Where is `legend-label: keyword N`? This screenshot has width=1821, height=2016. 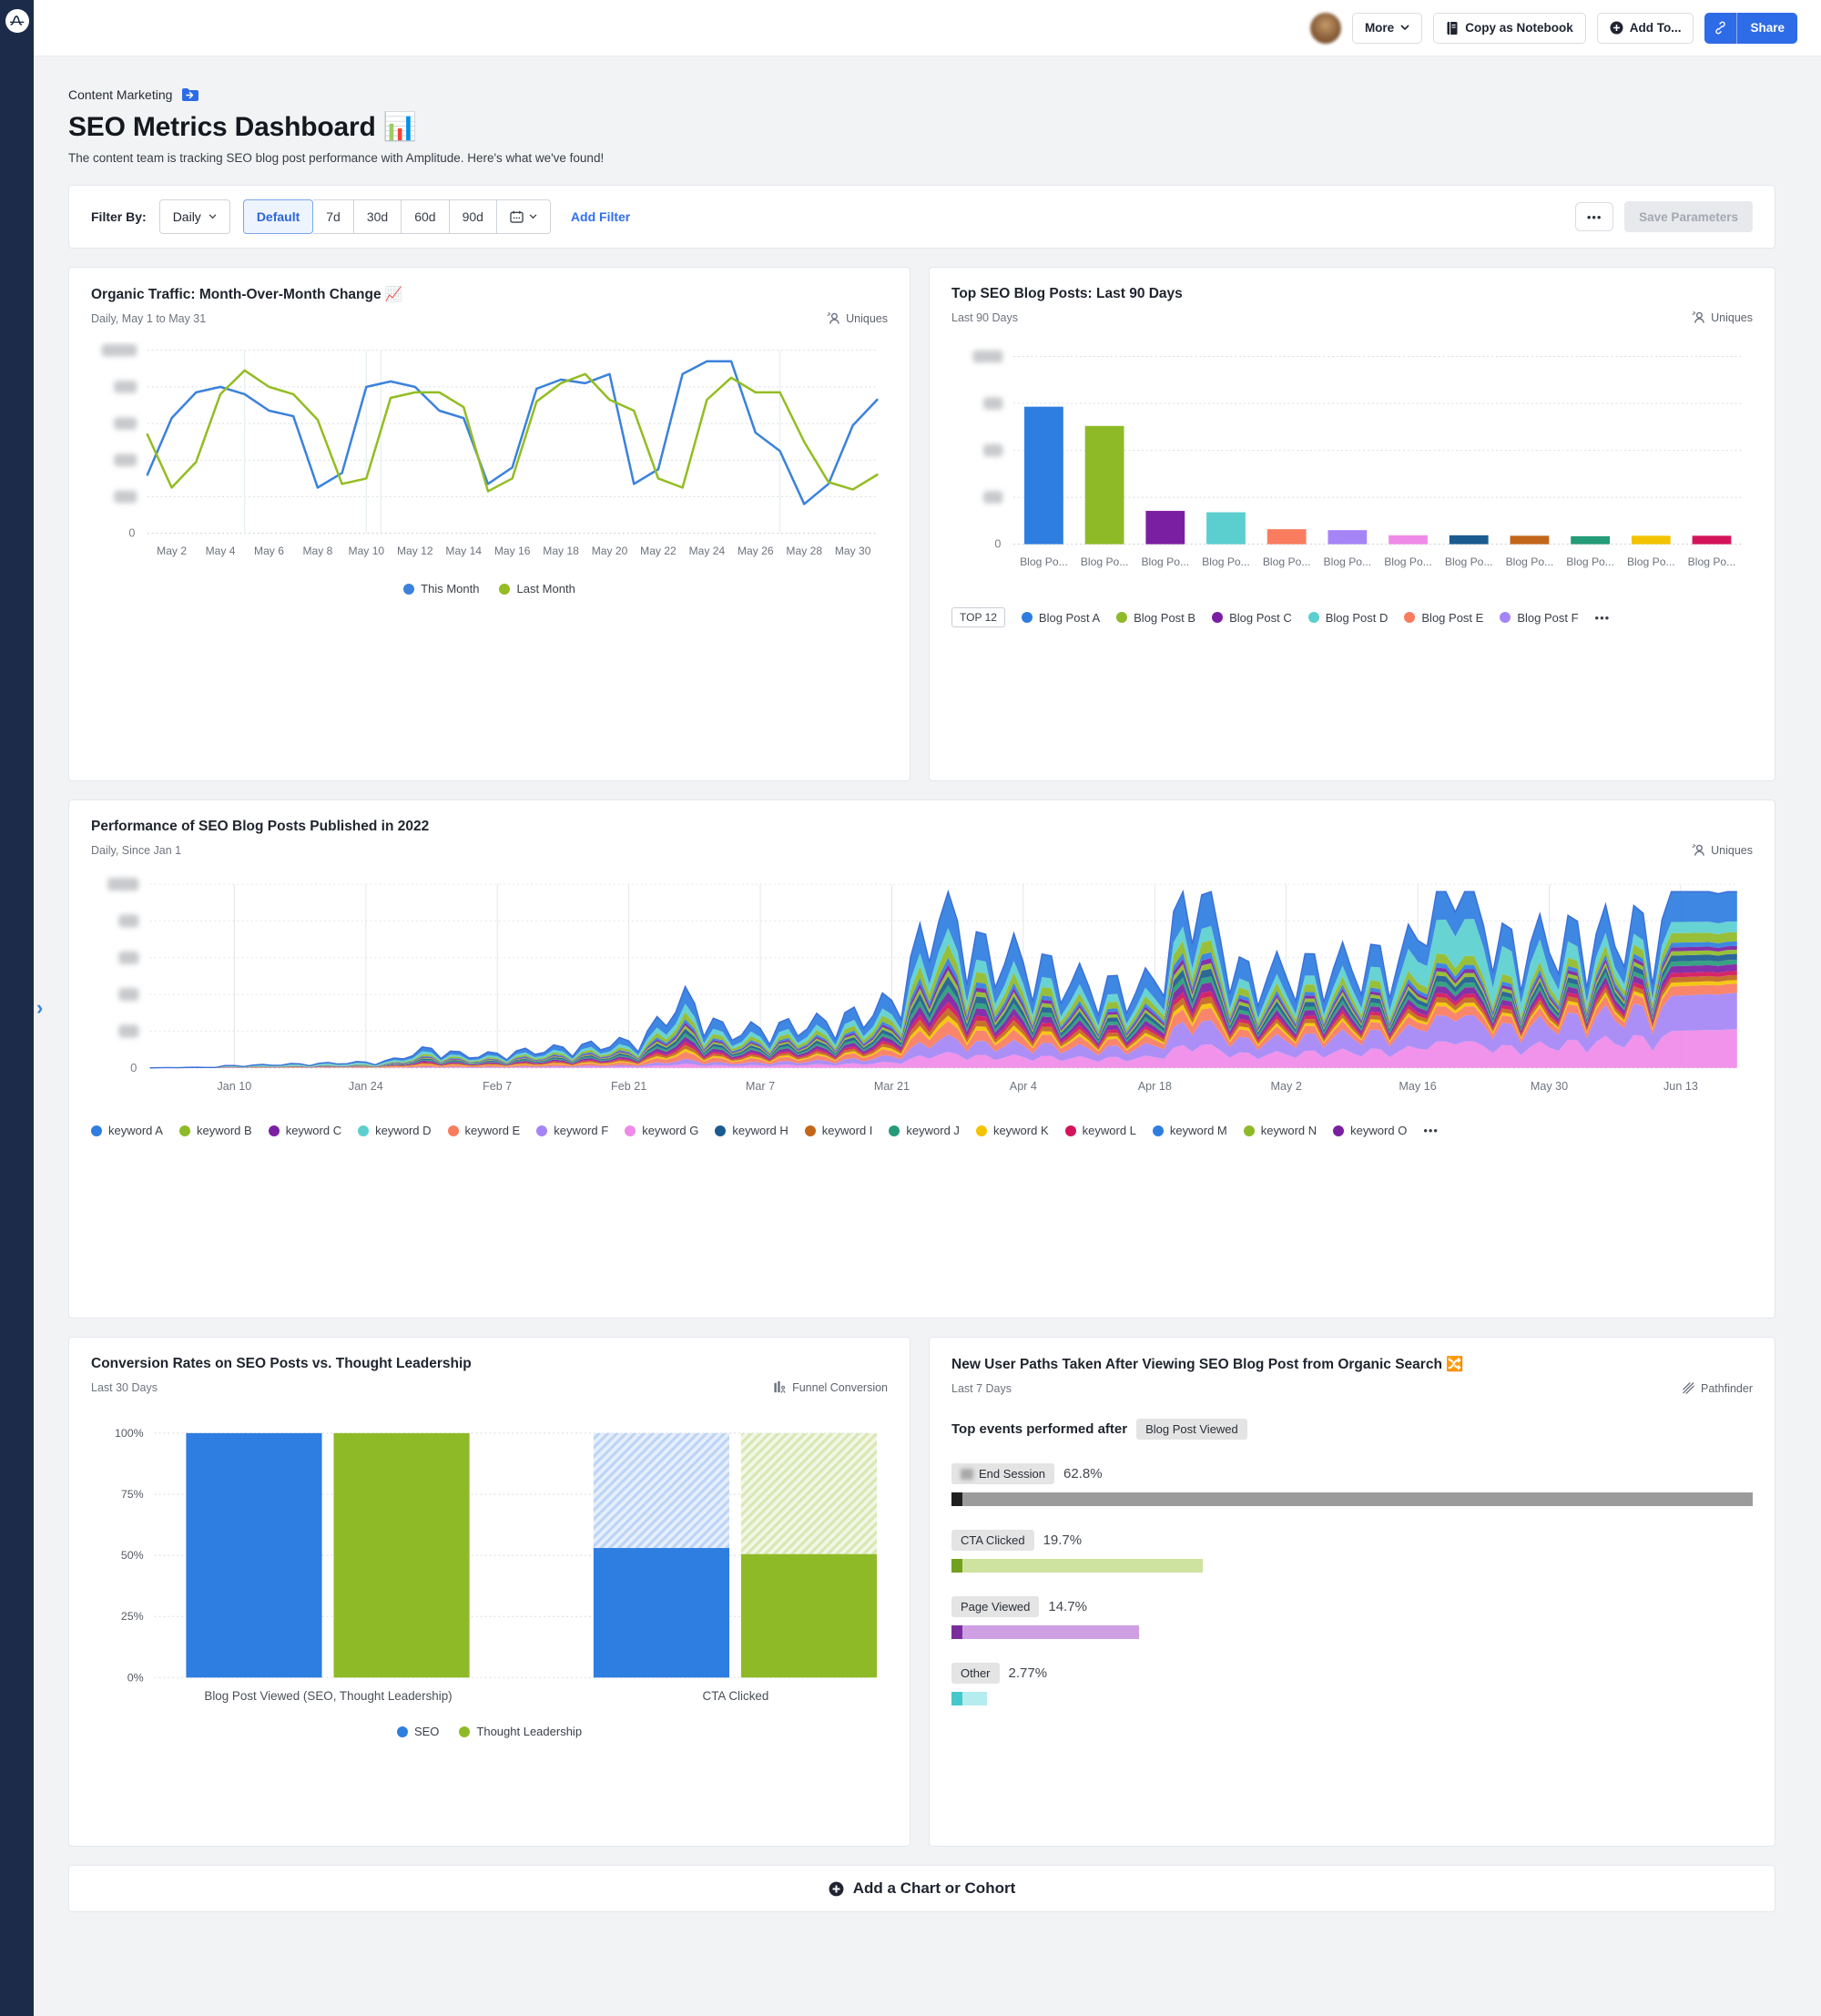 legend-label: keyword N is located at coordinates (1288, 1131).